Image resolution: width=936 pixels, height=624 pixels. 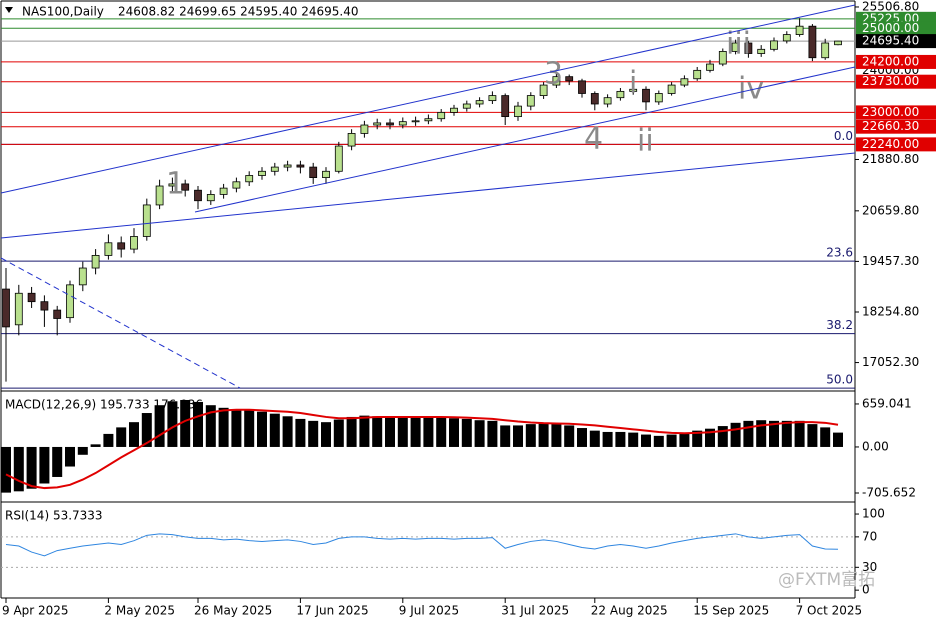 I want to click on level-label: 23000.00, so click(x=890, y=112).